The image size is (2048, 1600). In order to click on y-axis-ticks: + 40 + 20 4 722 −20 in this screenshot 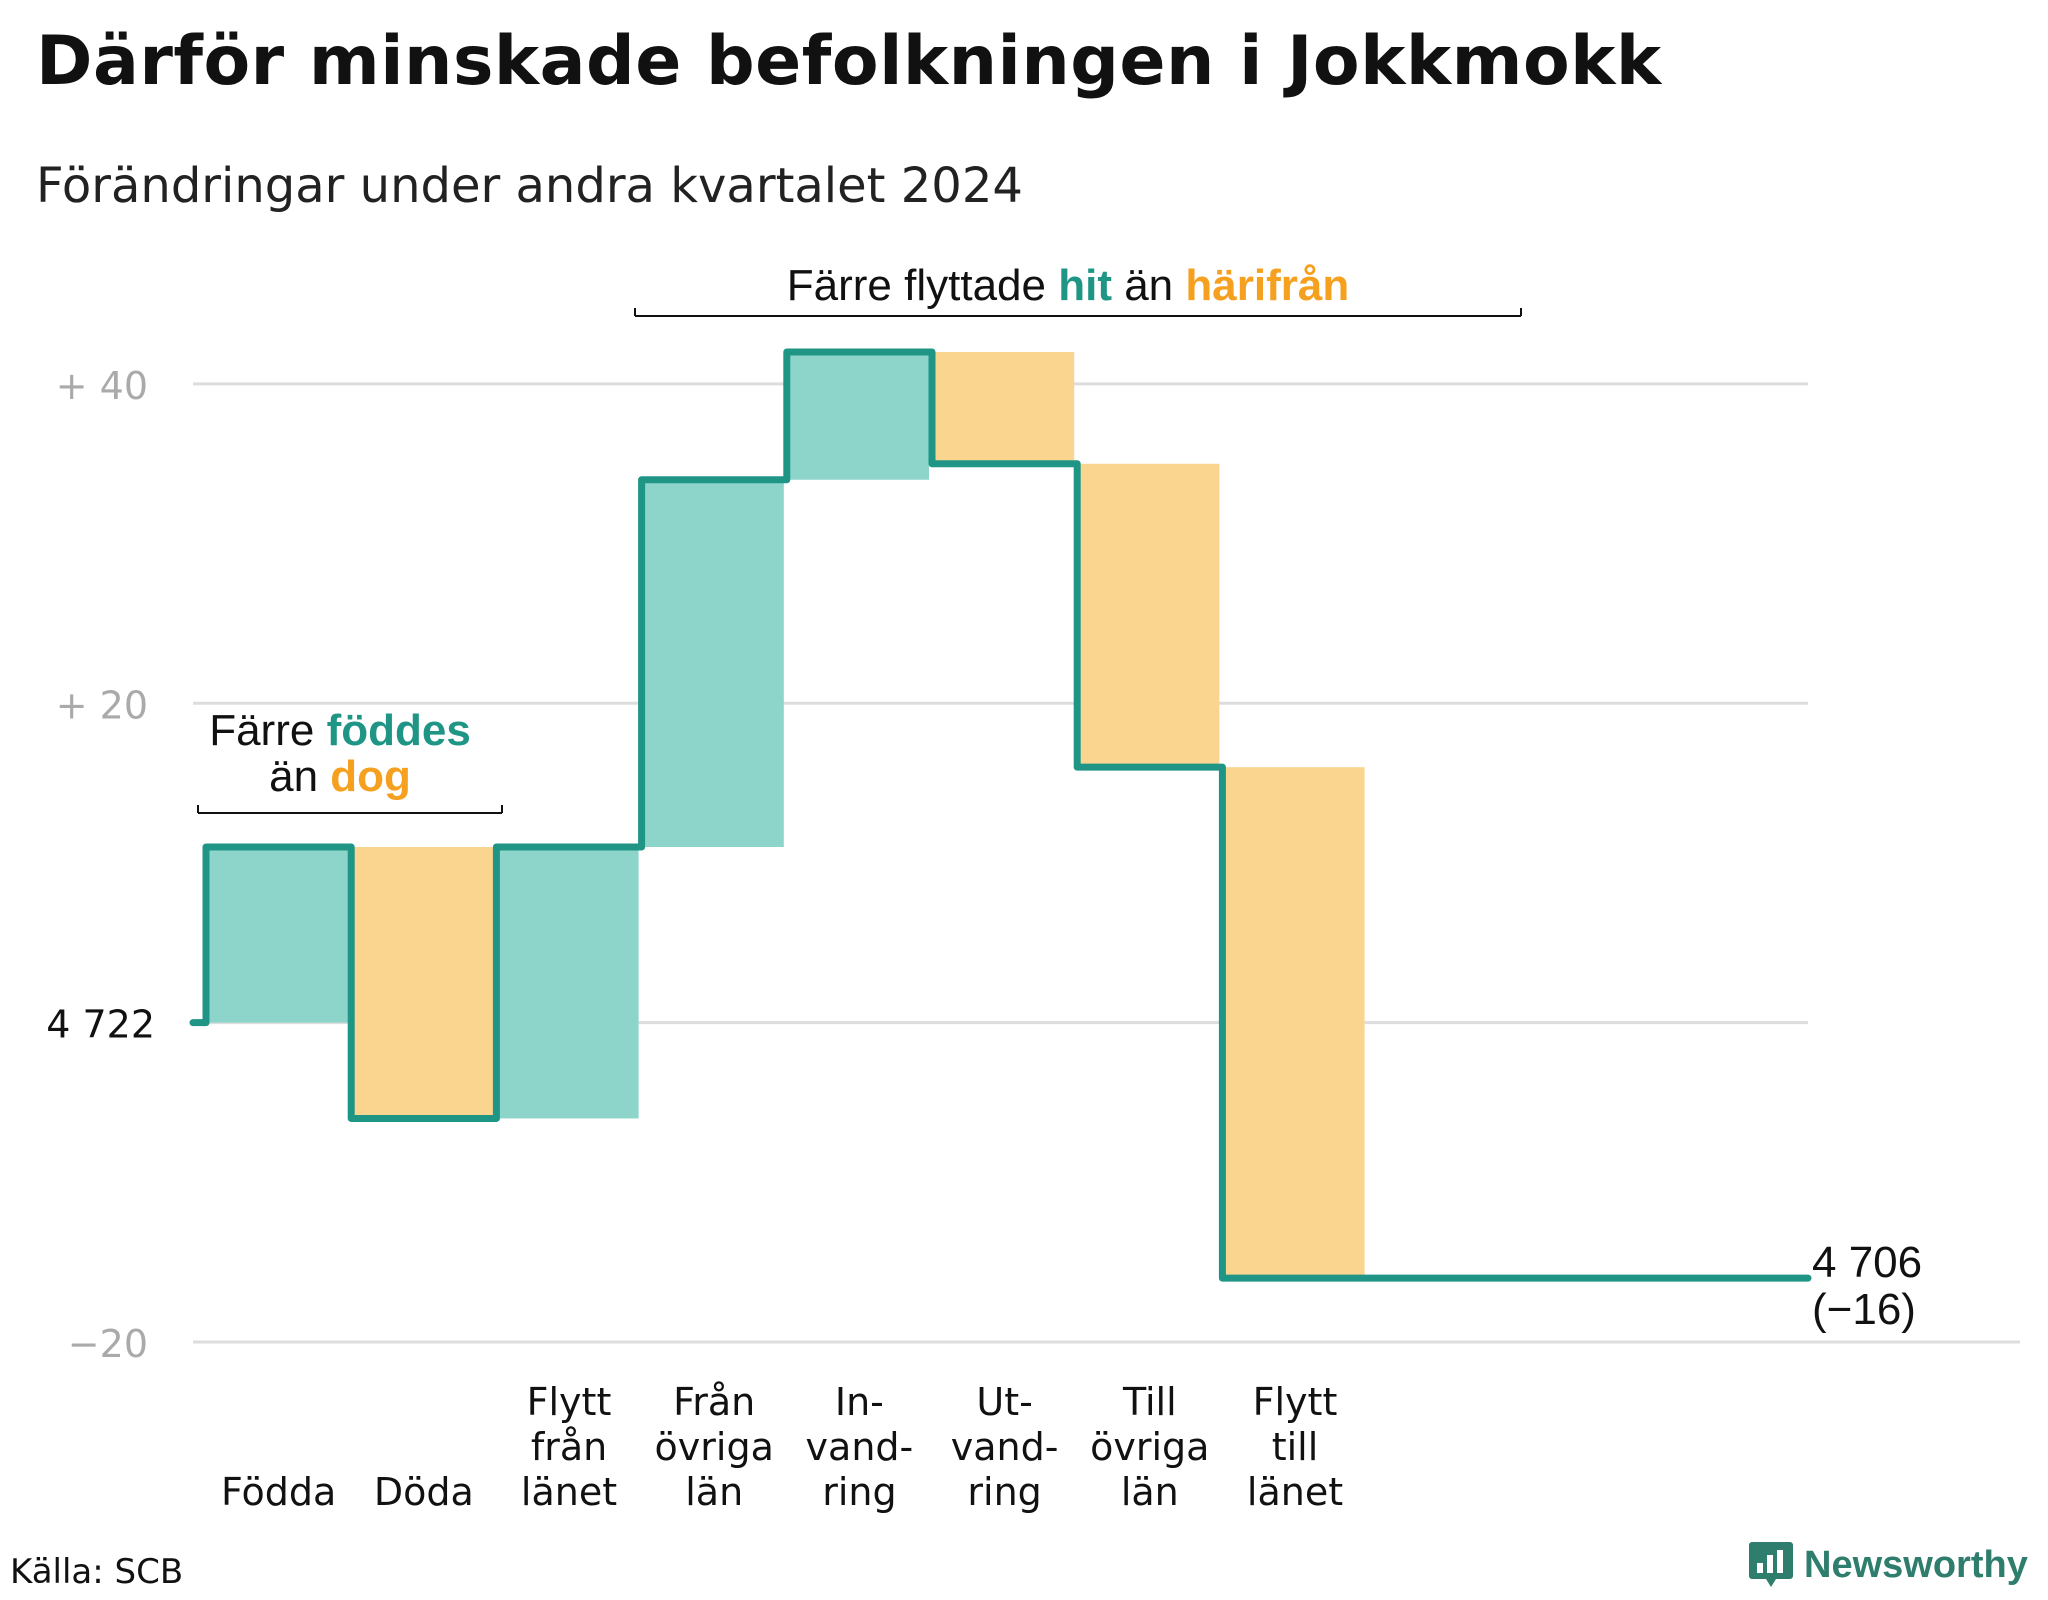, I will do `click(100, 865)`.